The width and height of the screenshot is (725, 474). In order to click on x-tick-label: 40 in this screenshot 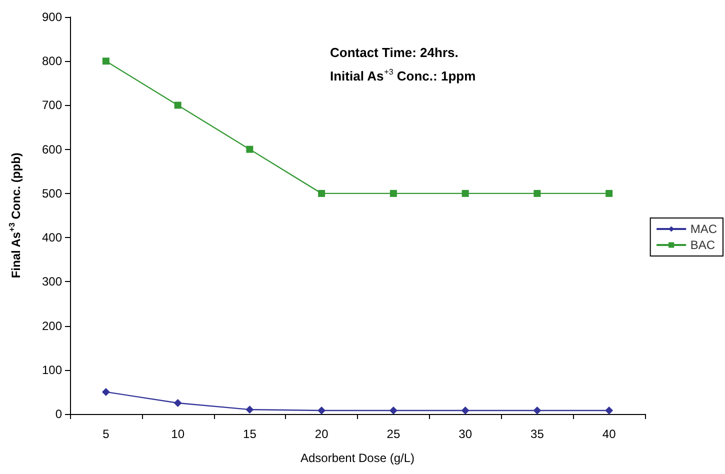, I will do `click(609, 434)`.